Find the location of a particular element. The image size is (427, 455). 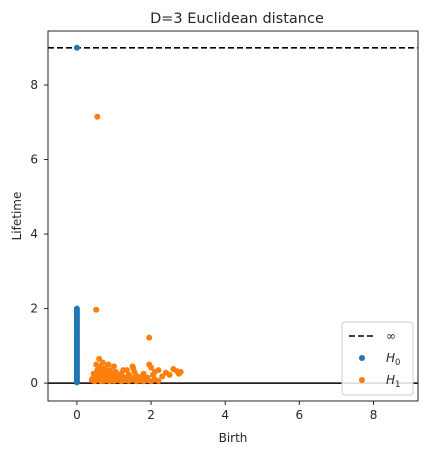

x-tick-label: 2 is located at coordinates (151, 415).